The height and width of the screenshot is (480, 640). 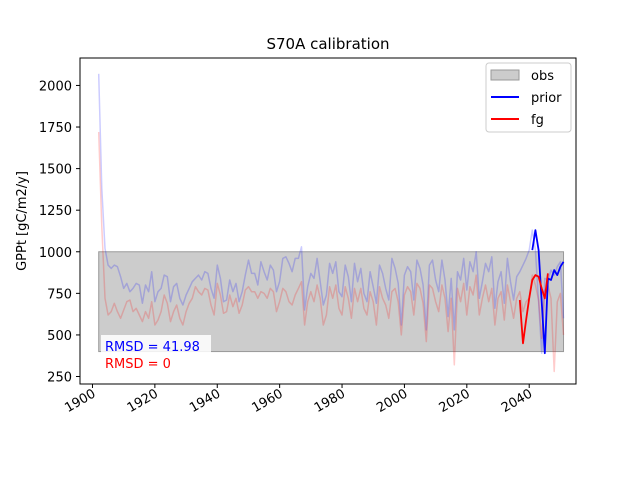 What do you see at coordinates (546, 98) in the screenshot?
I see `legend-label-prior: prior` at bounding box center [546, 98].